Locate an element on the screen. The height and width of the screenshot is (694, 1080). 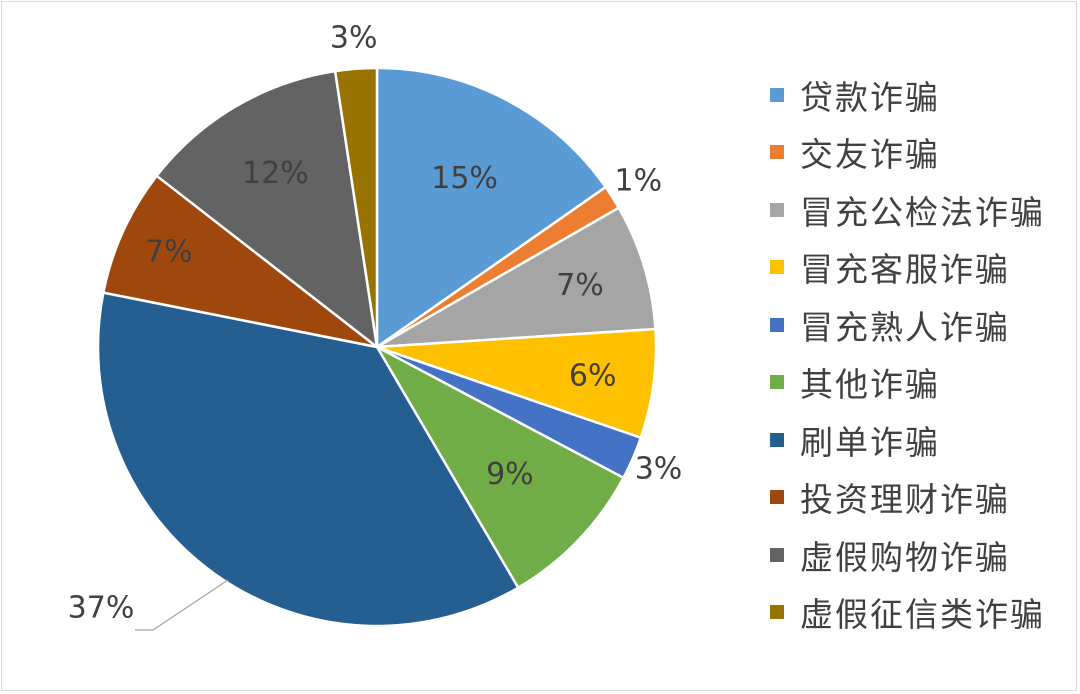
data-label: 12% is located at coordinates (275, 173).